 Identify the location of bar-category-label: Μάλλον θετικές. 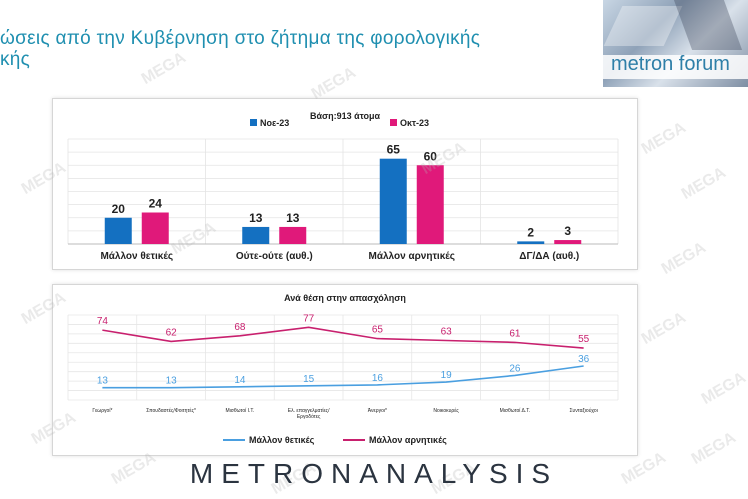
(136, 256).